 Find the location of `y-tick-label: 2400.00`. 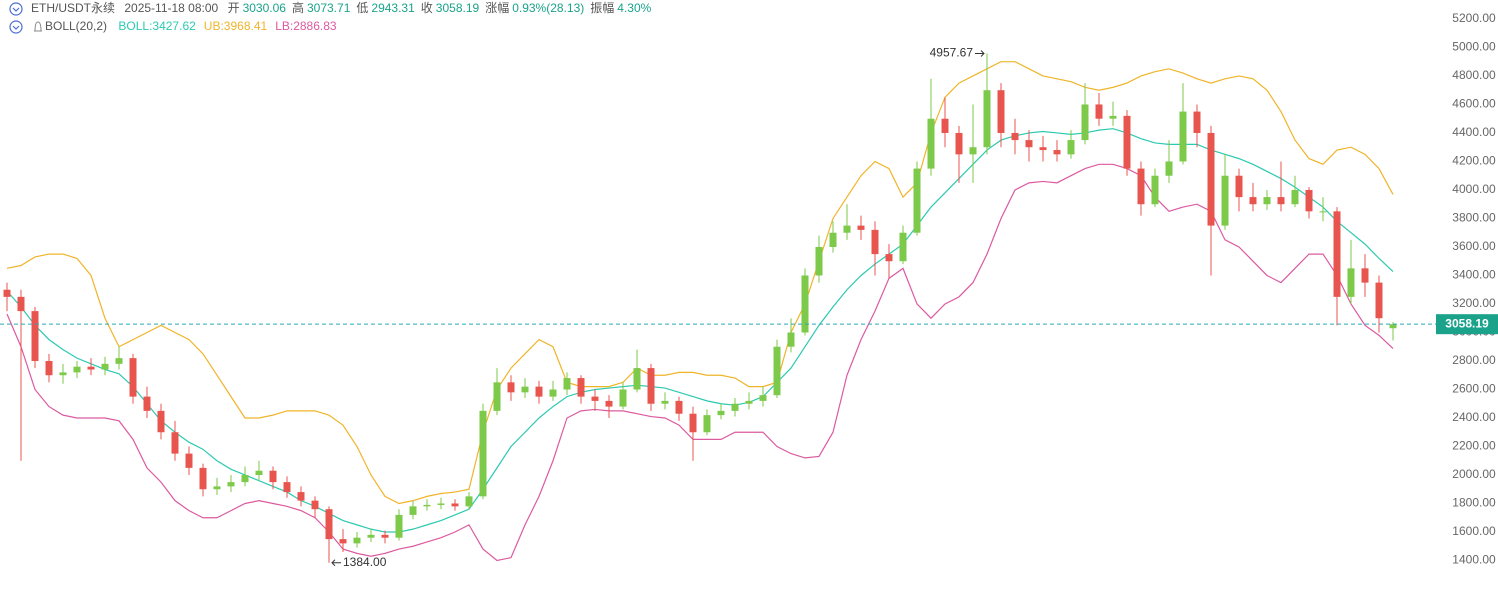

y-tick-label: 2400.00 is located at coordinates (1474, 417).